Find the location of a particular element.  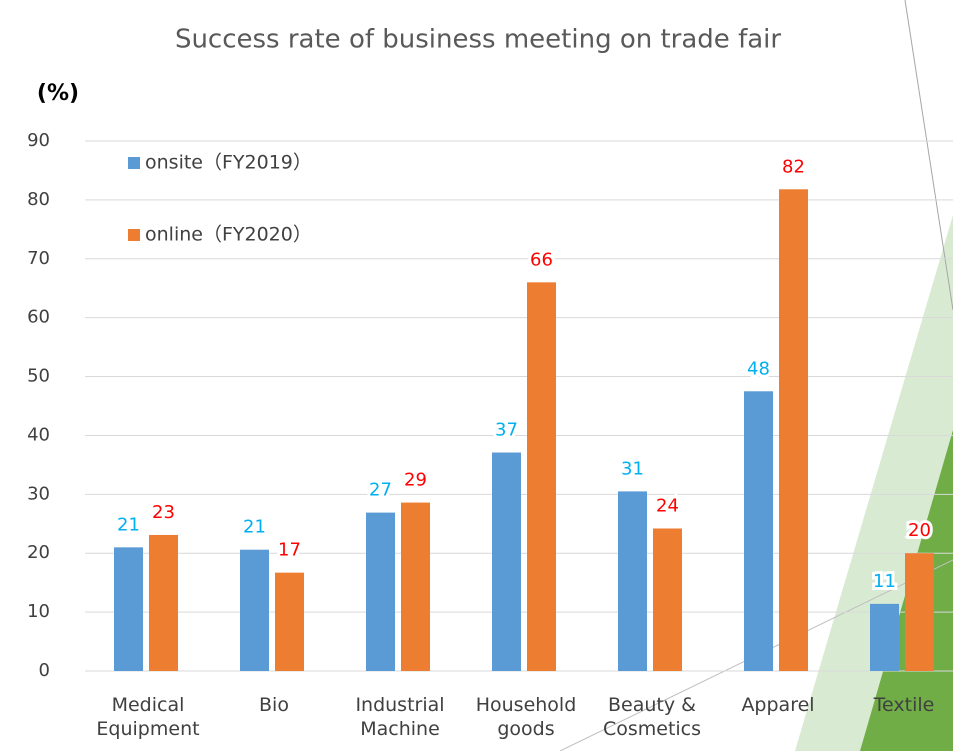

y-tick-label: 0 is located at coordinates (44, 670).